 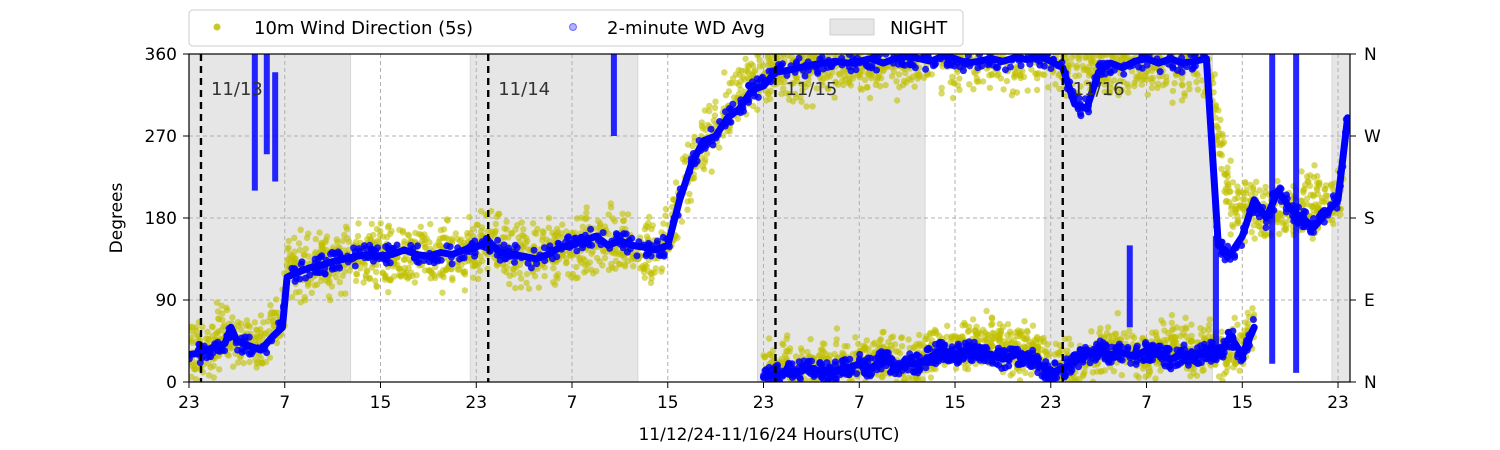 What do you see at coordinates (237, 89) in the screenshot?
I see `day-marker-label: 11/13` at bounding box center [237, 89].